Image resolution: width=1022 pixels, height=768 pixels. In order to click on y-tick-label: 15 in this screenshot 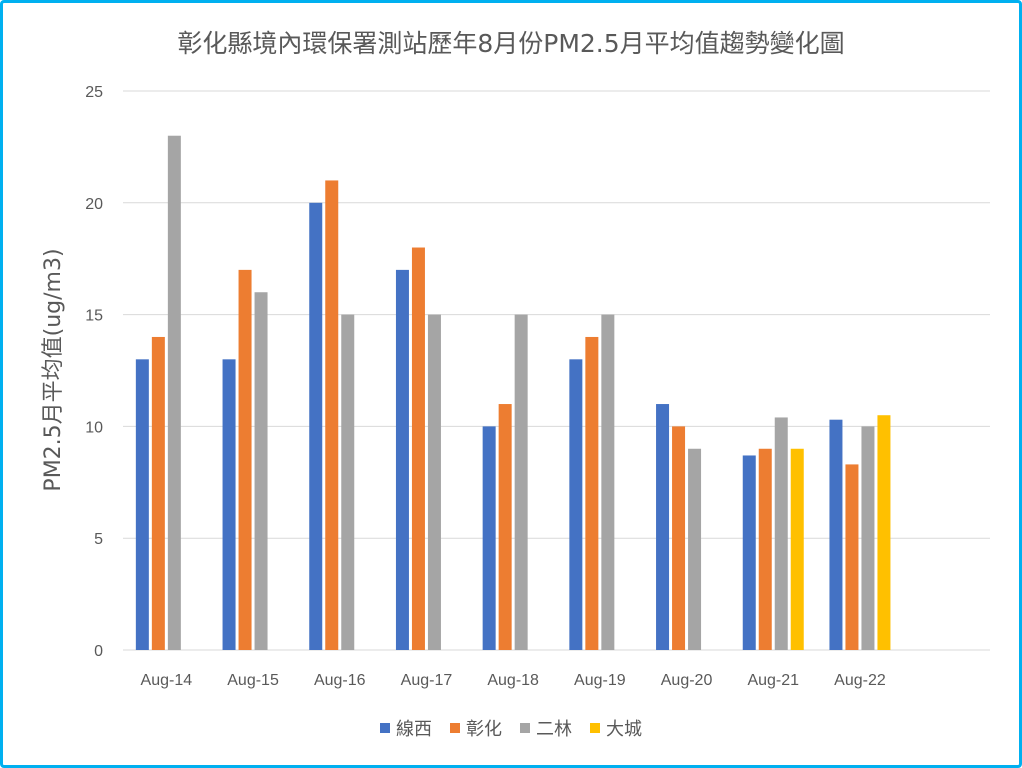, I will do `click(94, 316)`.